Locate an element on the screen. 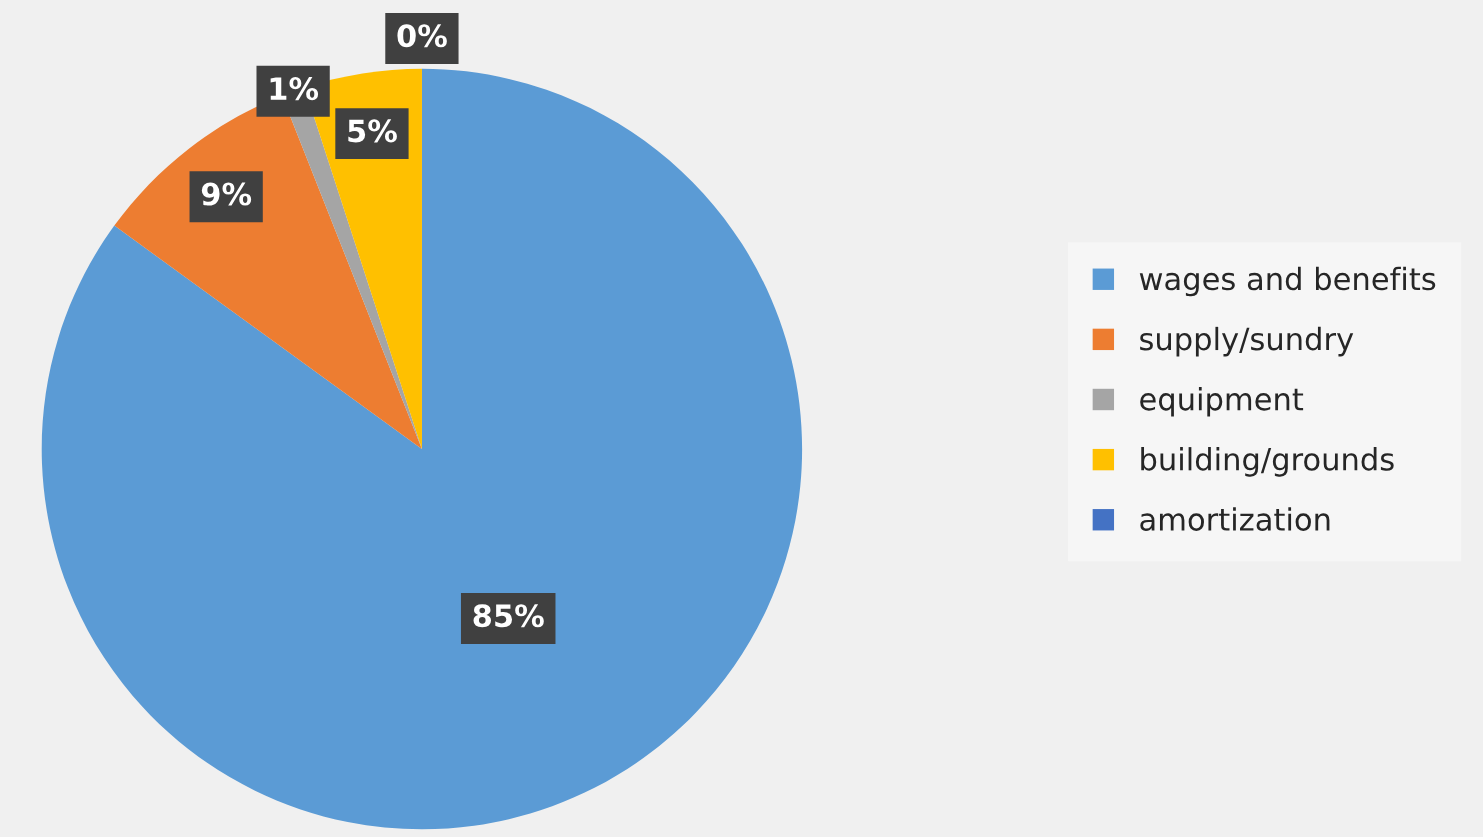  legend-label: supply/sundry is located at coordinates (1247, 341).